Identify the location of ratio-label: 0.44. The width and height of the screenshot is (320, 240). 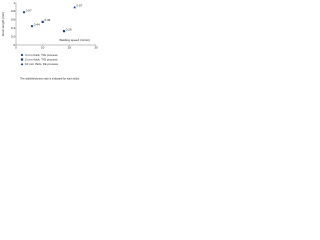
(37, 24).